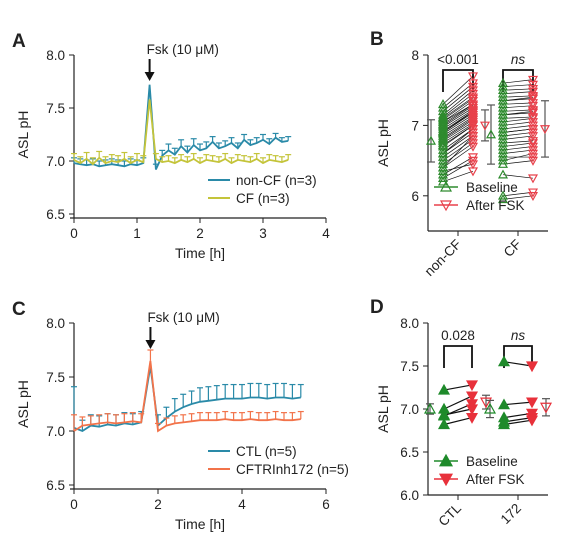 The image size is (575, 560). Describe the element at coordinates (512, 248) in the screenshot. I see `x-tick-label: CF` at that location.